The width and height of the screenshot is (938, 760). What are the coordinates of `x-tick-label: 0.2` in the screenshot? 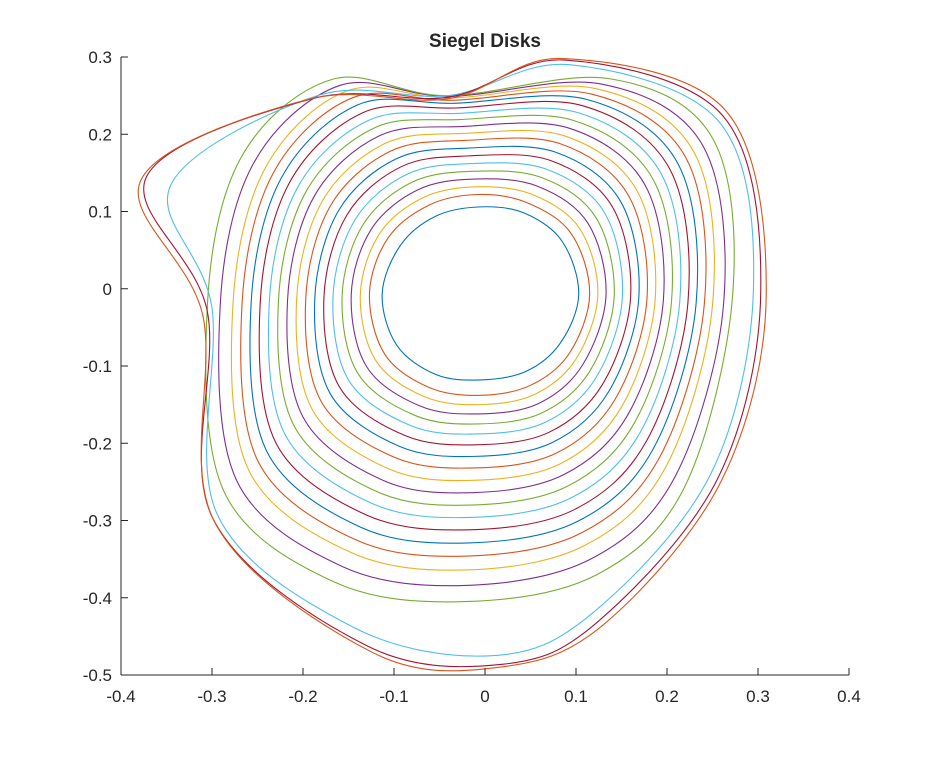 It's located at (667, 696).